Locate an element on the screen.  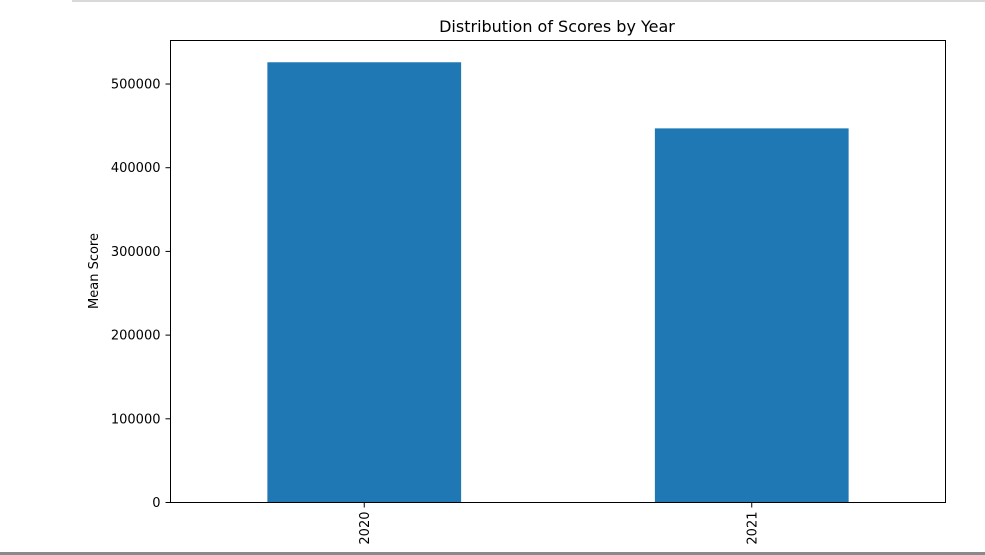
y-tick-label: 400000 is located at coordinates (136, 168).